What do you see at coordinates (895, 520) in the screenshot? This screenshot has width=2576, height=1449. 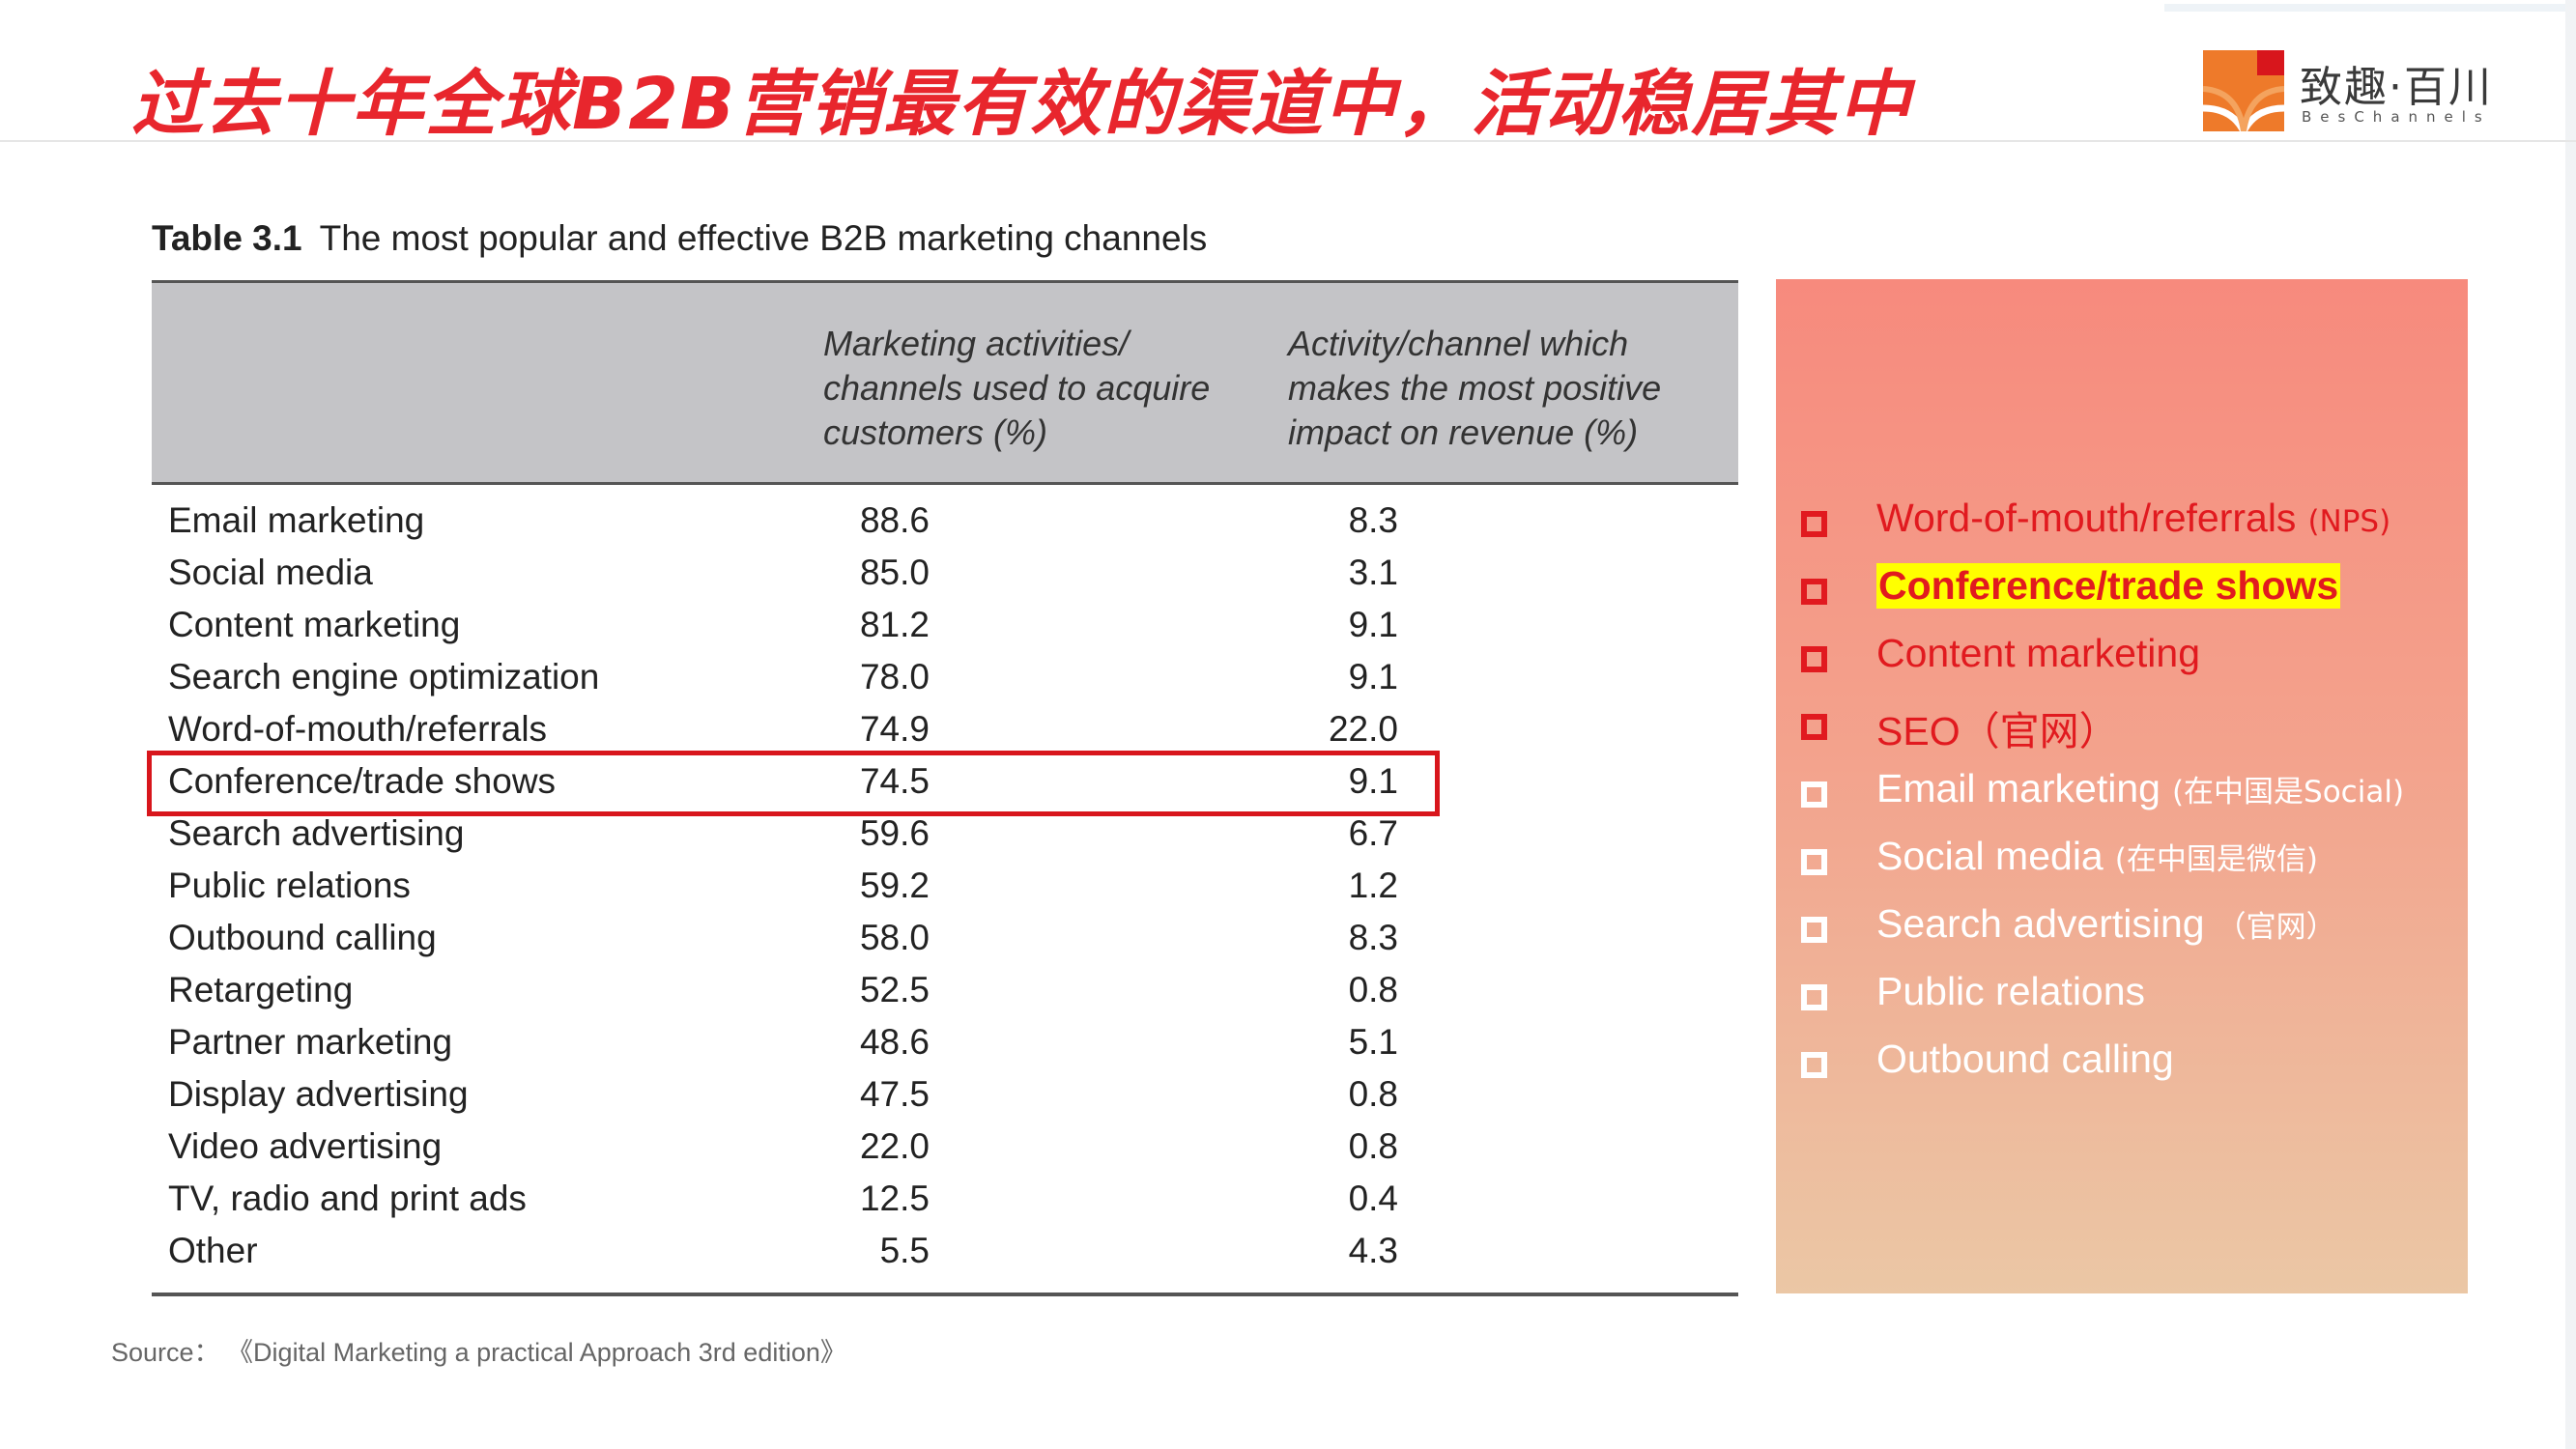 I see `row-used-value: 88.6` at bounding box center [895, 520].